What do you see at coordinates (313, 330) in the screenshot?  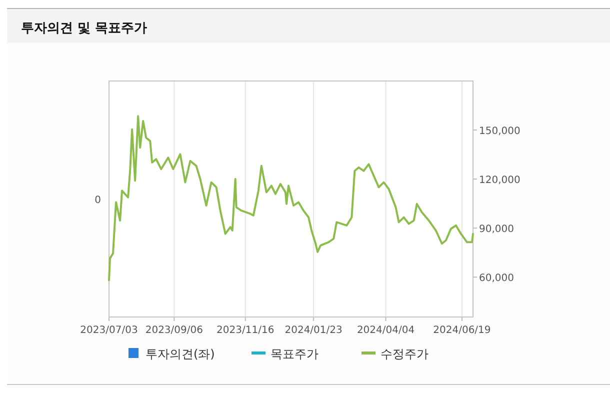 I see `x-tick-label: 2024/01/23` at bounding box center [313, 330].